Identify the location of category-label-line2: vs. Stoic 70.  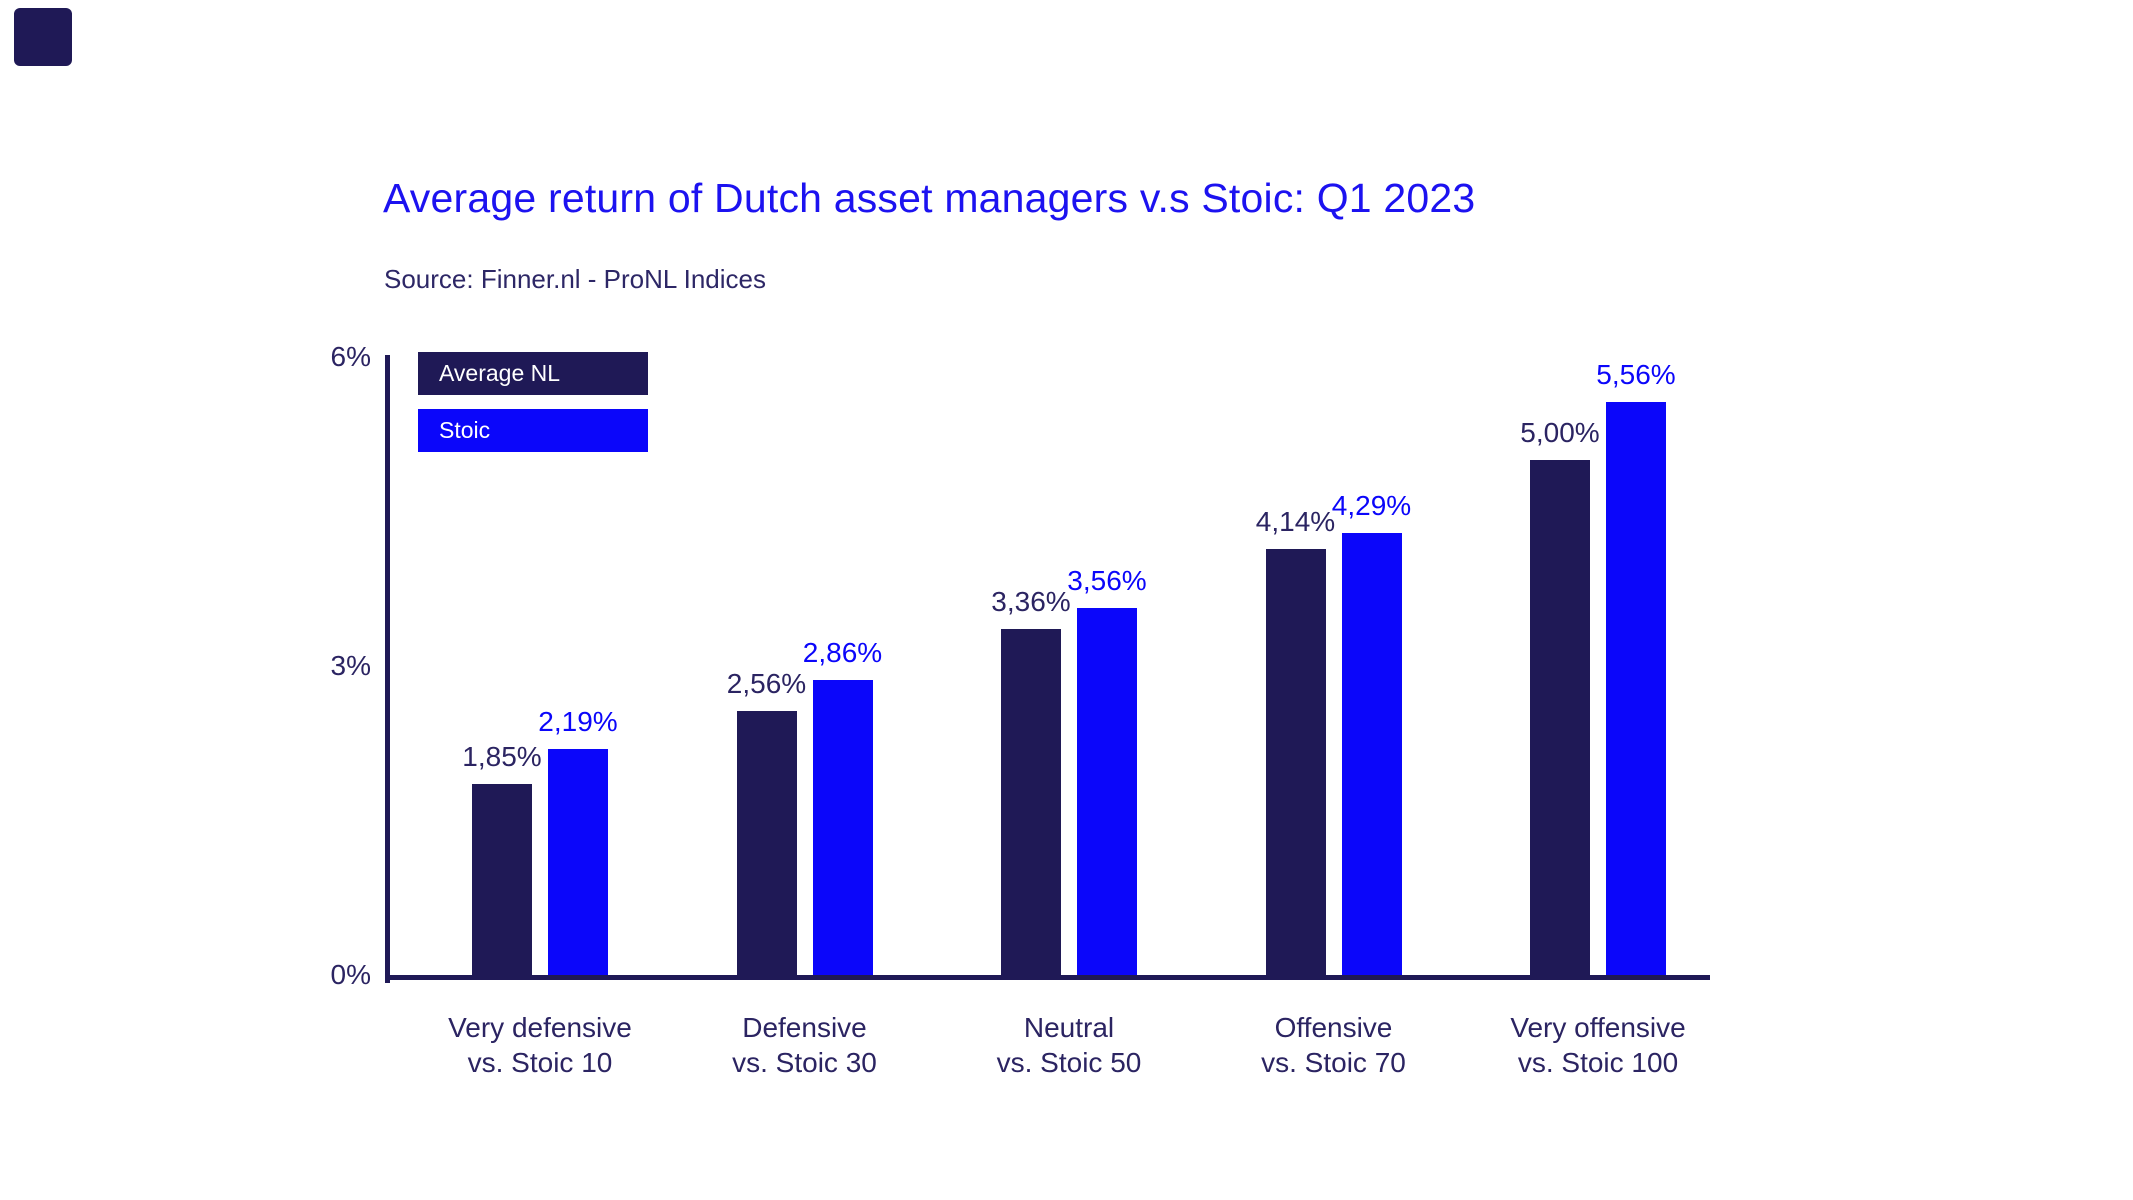
(1333, 1062).